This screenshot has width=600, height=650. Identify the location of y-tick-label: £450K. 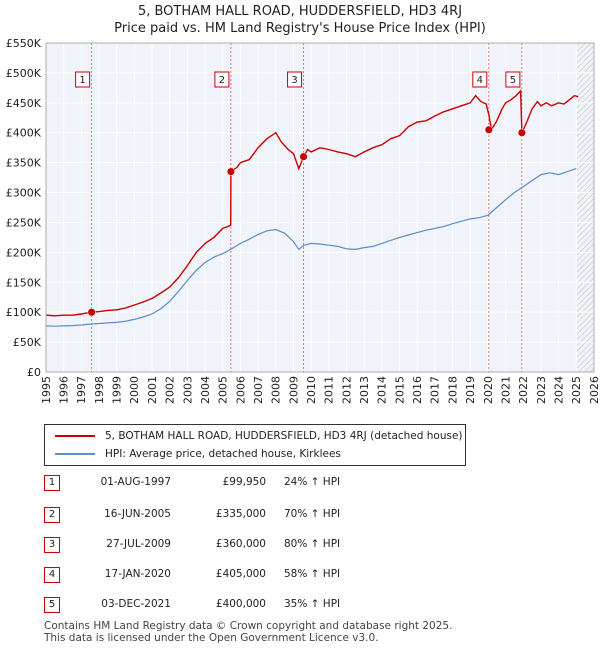
(24, 103).